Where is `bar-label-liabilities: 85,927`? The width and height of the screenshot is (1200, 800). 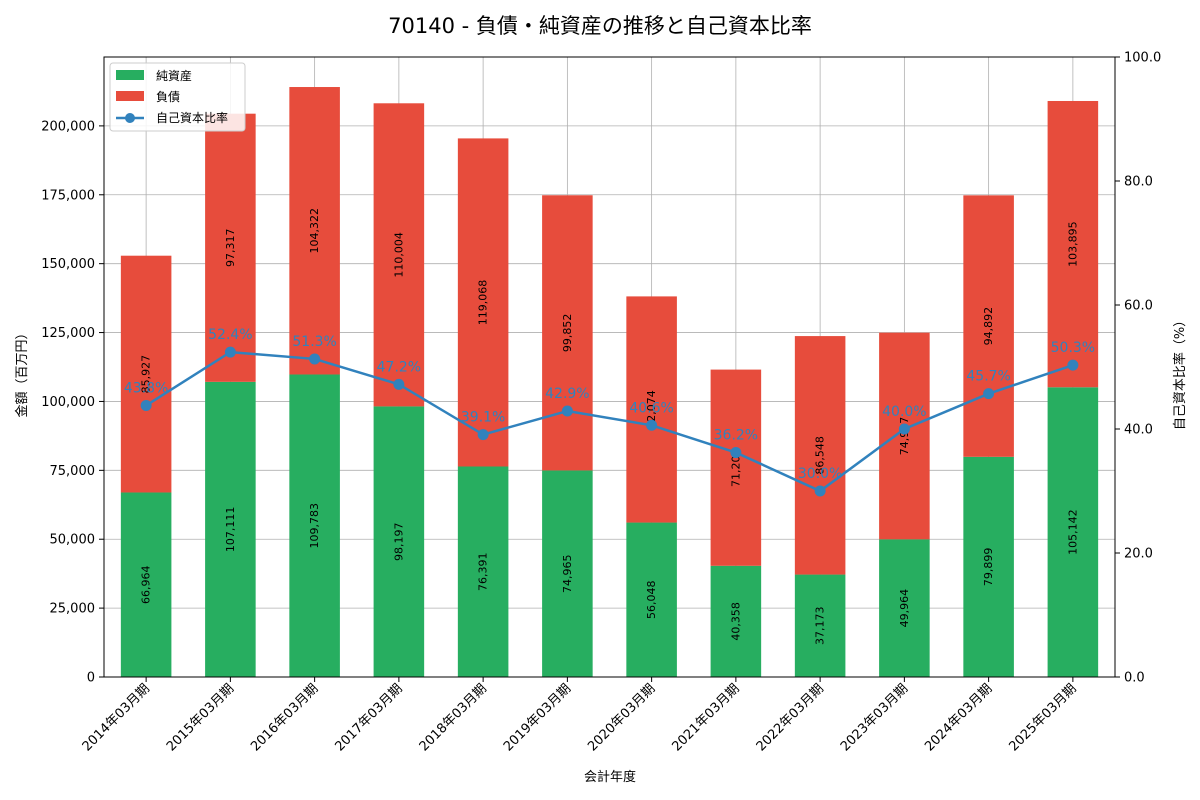 bar-label-liabilities: 85,927 is located at coordinates (146, 374).